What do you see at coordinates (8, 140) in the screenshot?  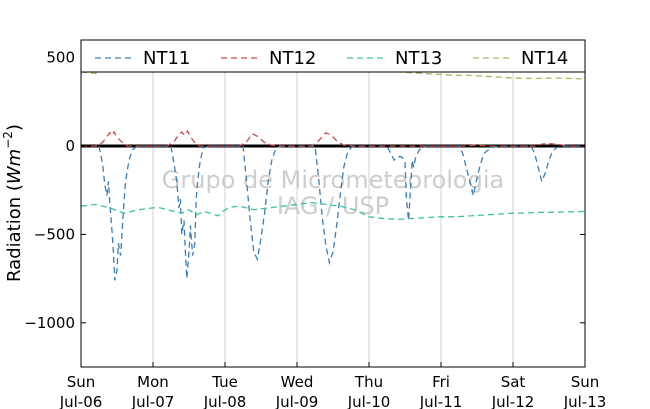 I see `y-axis-title-exponent: −2` at bounding box center [8, 140].